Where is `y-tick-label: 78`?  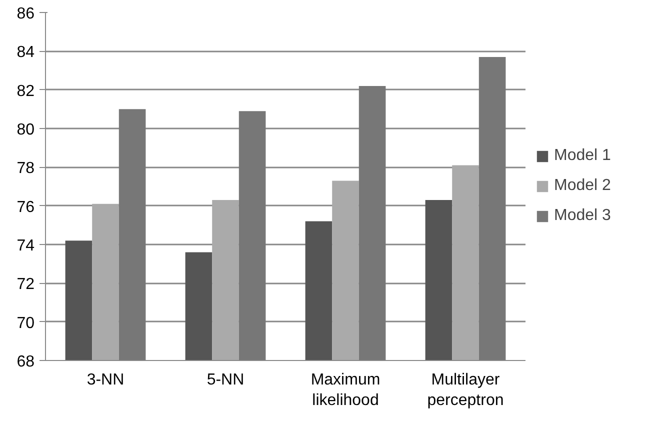
y-tick-label: 78 is located at coordinates (25, 169).